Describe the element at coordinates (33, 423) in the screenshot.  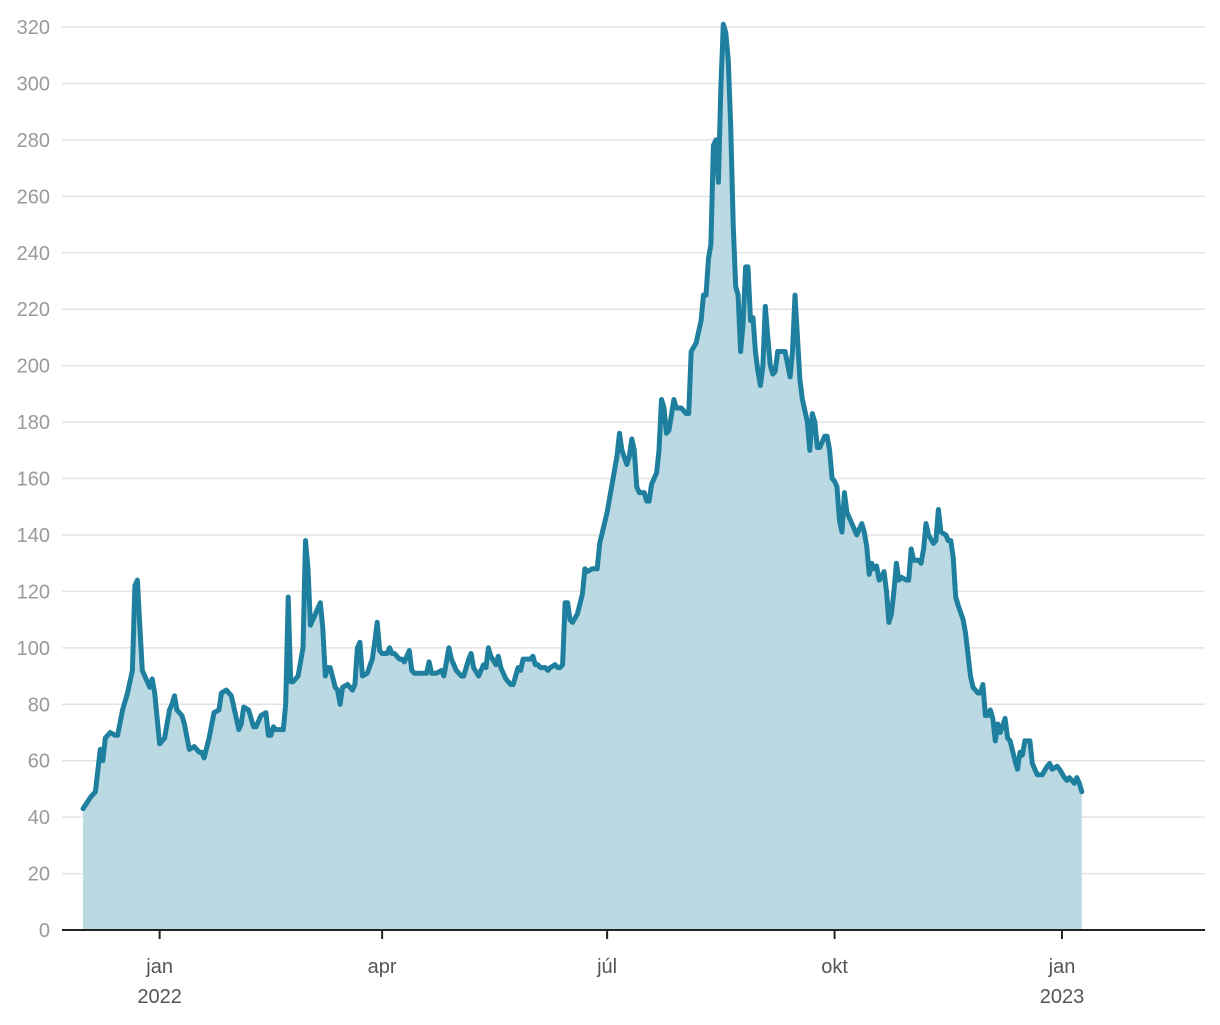
I see `y-tick-label-180: 180` at that location.